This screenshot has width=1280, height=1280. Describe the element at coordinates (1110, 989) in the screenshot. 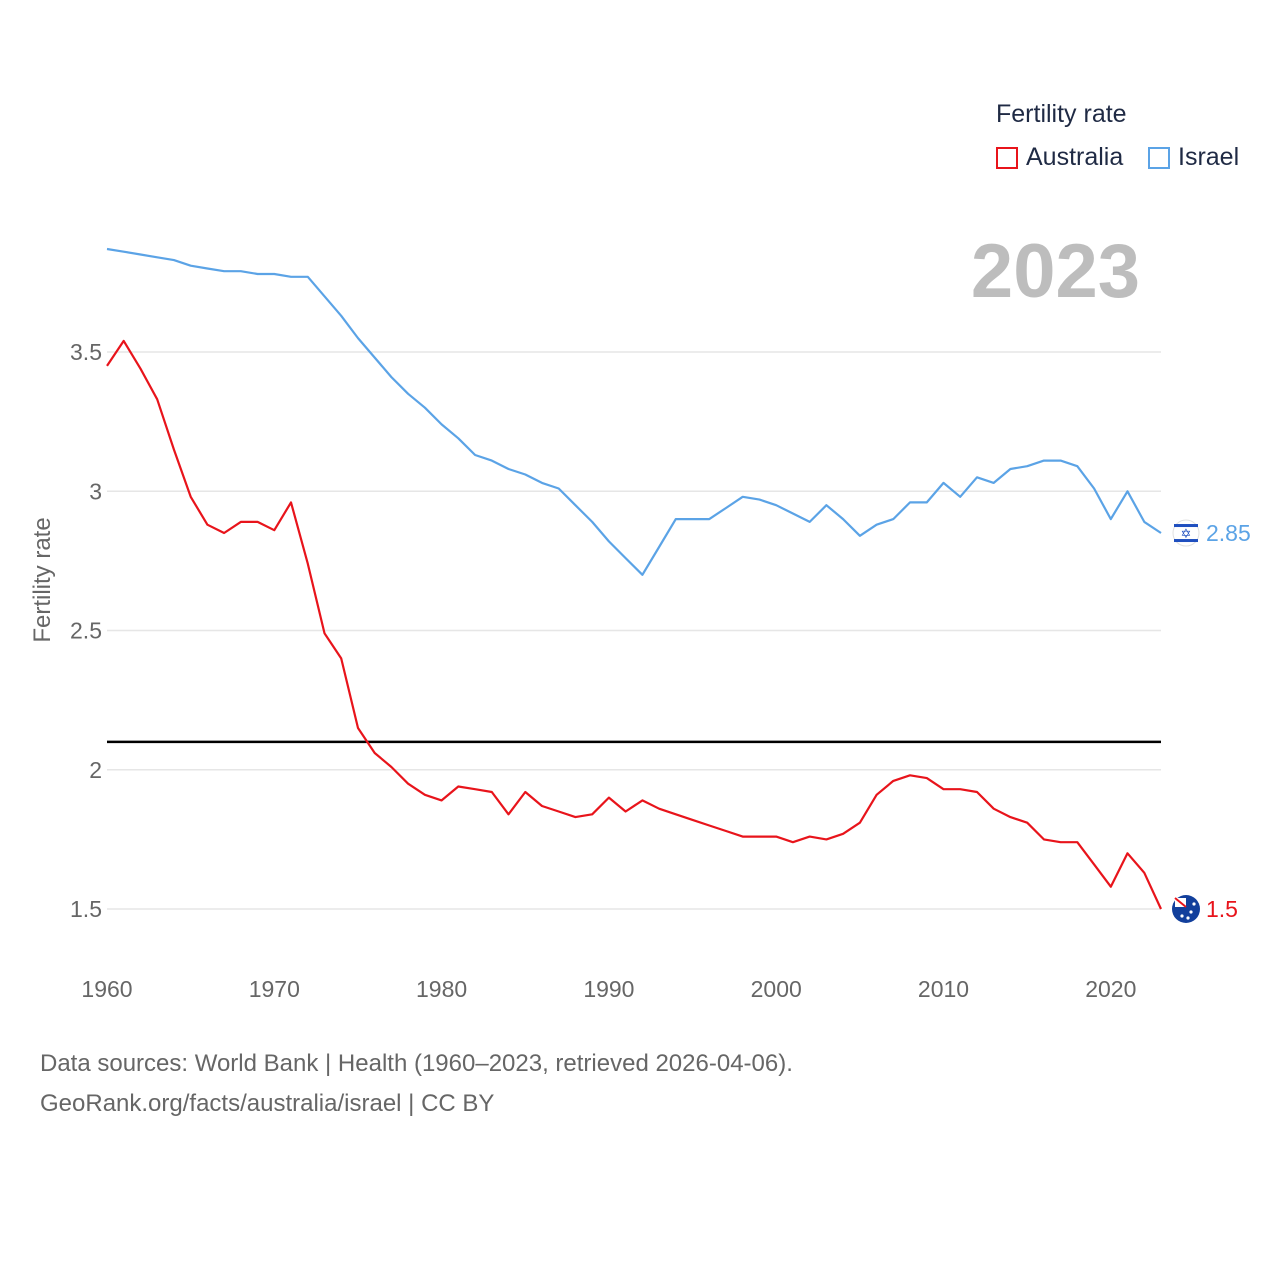

I see `x-tick-label: 2020` at that location.